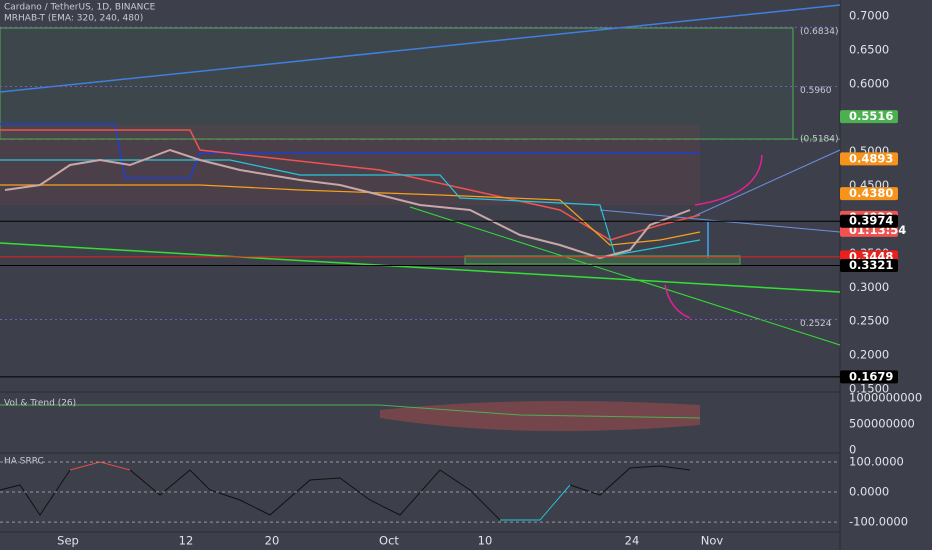 This screenshot has height=550, width=932. Describe the element at coordinates (816, 324) in the screenshot. I see `level-label: 0.2524` at that location.